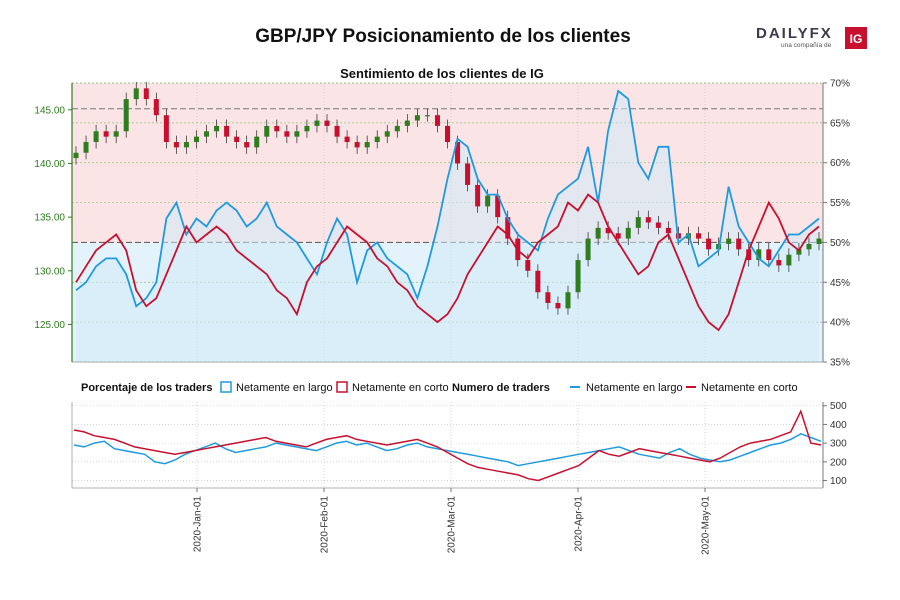 This screenshot has width=900, height=600. Describe the element at coordinates (501, 388) in the screenshot. I see `legend-num-title: Numero de traders` at that location.